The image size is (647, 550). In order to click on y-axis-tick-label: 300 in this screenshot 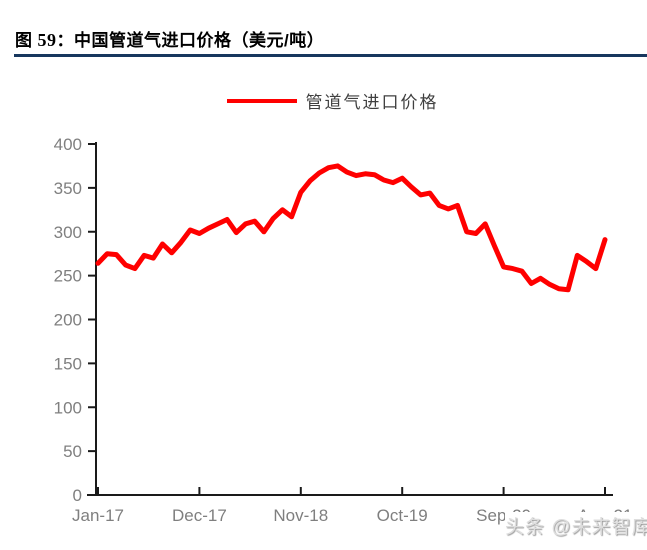, I will do `click(68, 232)`.